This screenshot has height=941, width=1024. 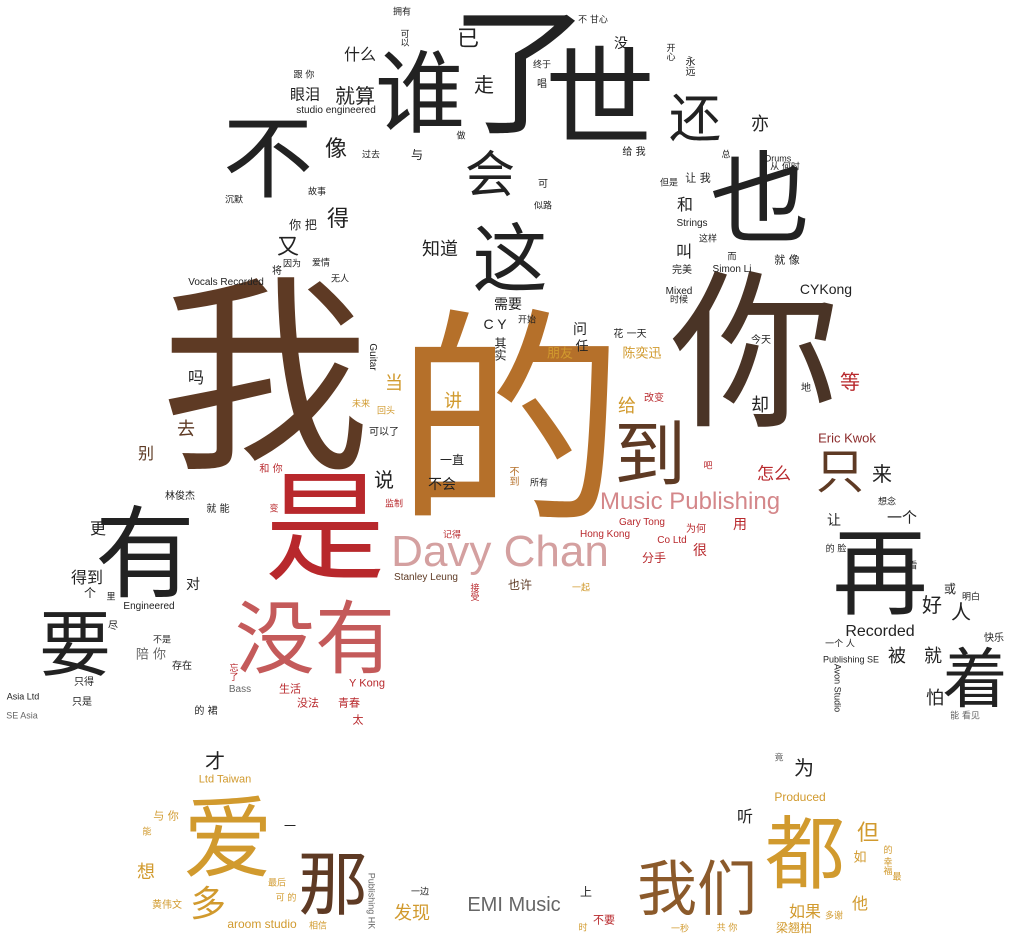 I want to click on word-he: 和, so click(x=685, y=204).